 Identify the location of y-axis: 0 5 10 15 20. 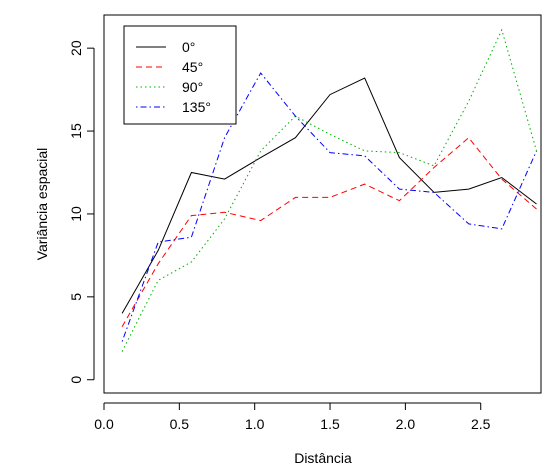
(81, 212).